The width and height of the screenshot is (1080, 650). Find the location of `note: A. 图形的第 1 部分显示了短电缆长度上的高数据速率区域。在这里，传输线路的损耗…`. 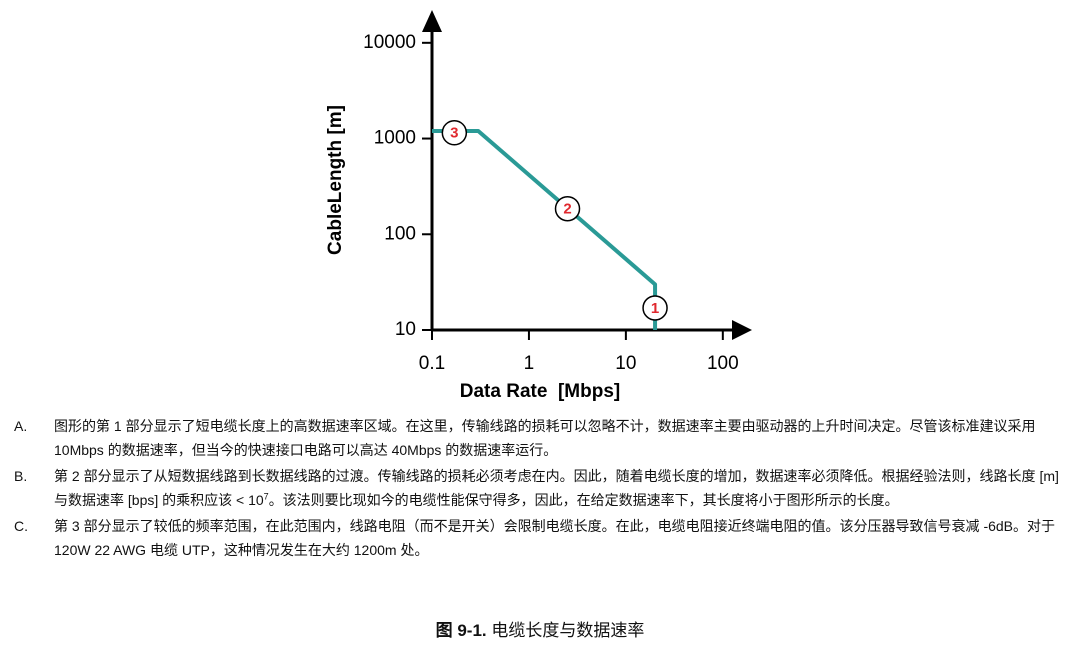

note: A. 图形的第 1 部分显示了短电缆长度上的高数据速率区域。在这里，传输线路的损耗… is located at coordinates (540, 438).